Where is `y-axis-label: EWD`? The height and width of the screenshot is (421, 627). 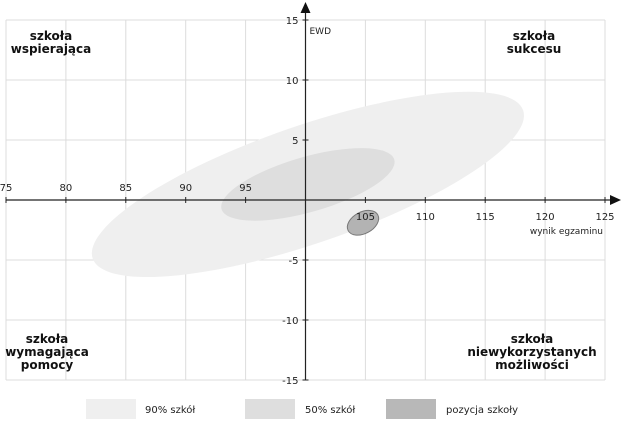
y-axis-label: EWD is located at coordinates (321, 32).